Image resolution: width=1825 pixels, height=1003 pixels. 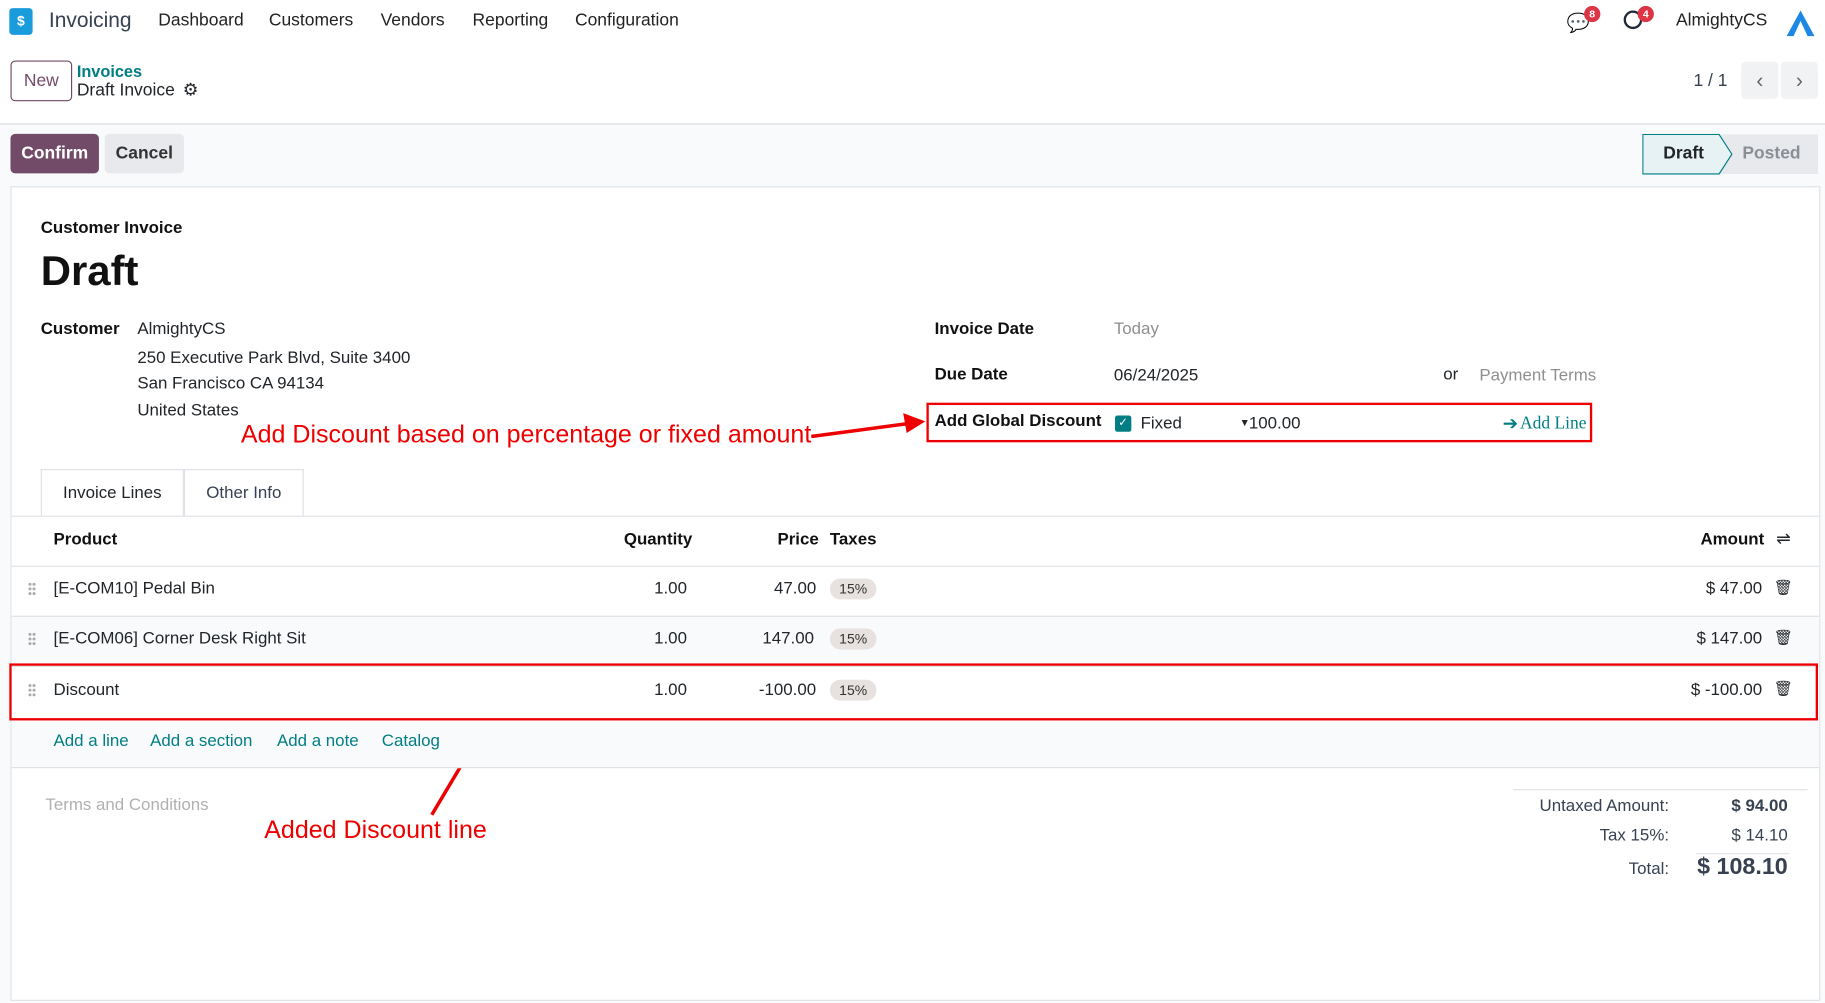 What do you see at coordinates (1634, 835) in the screenshot?
I see `tax-label: Tax 15%:` at bounding box center [1634, 835].